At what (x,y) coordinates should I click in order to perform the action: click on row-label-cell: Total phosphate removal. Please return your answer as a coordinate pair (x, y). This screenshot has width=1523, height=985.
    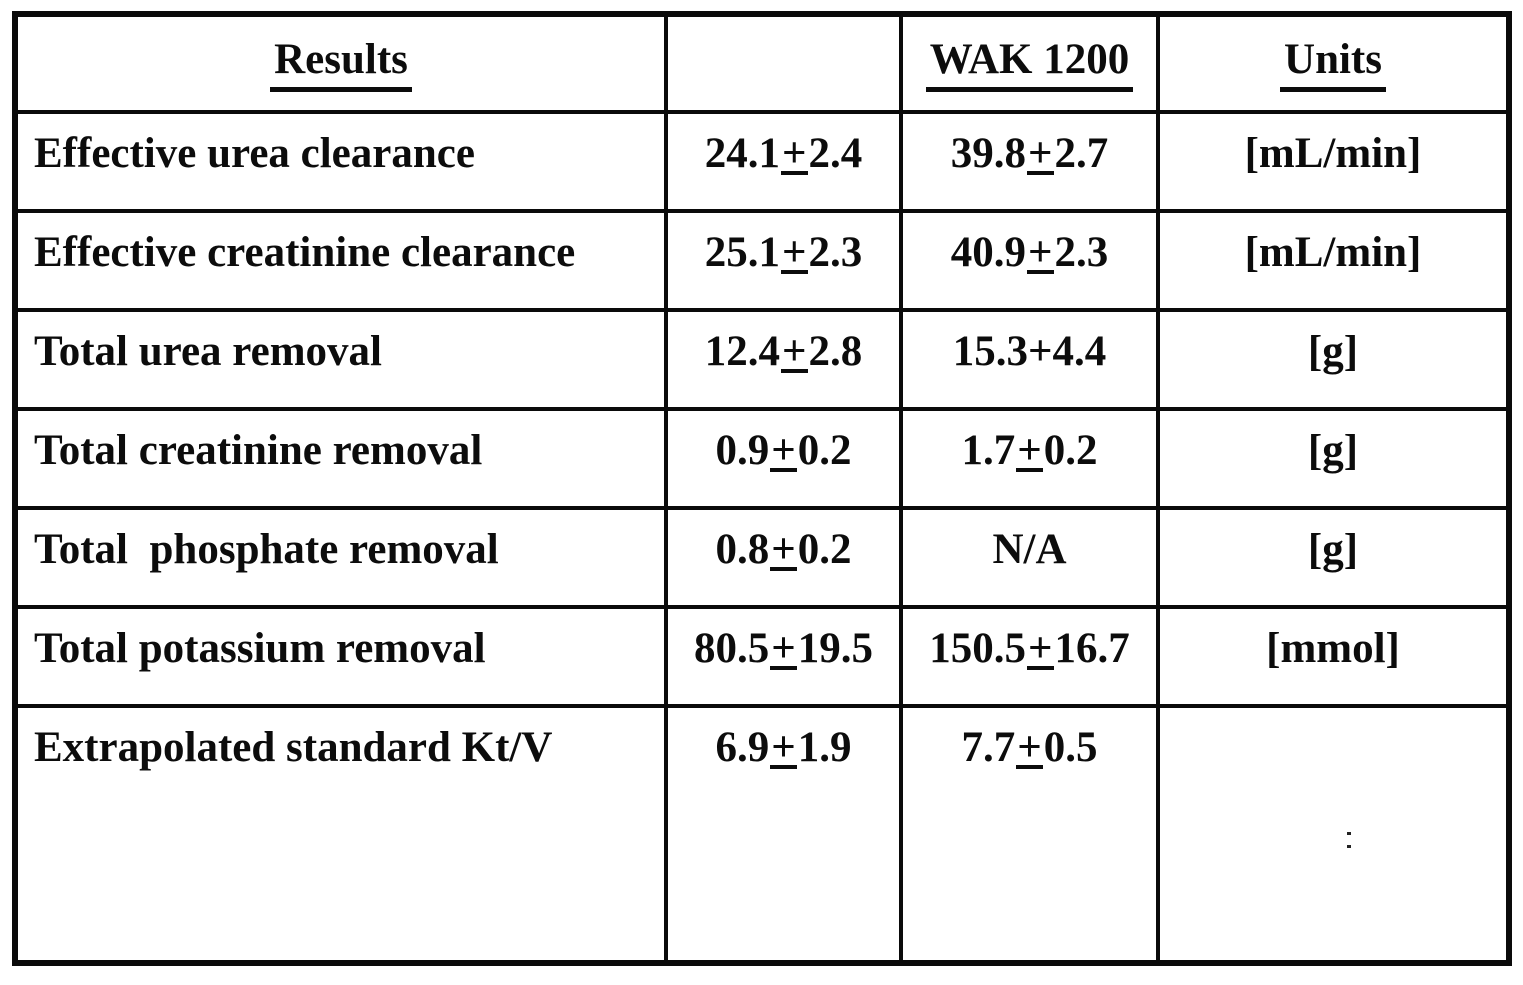
    Looking at the image, I should click on (340, 557).